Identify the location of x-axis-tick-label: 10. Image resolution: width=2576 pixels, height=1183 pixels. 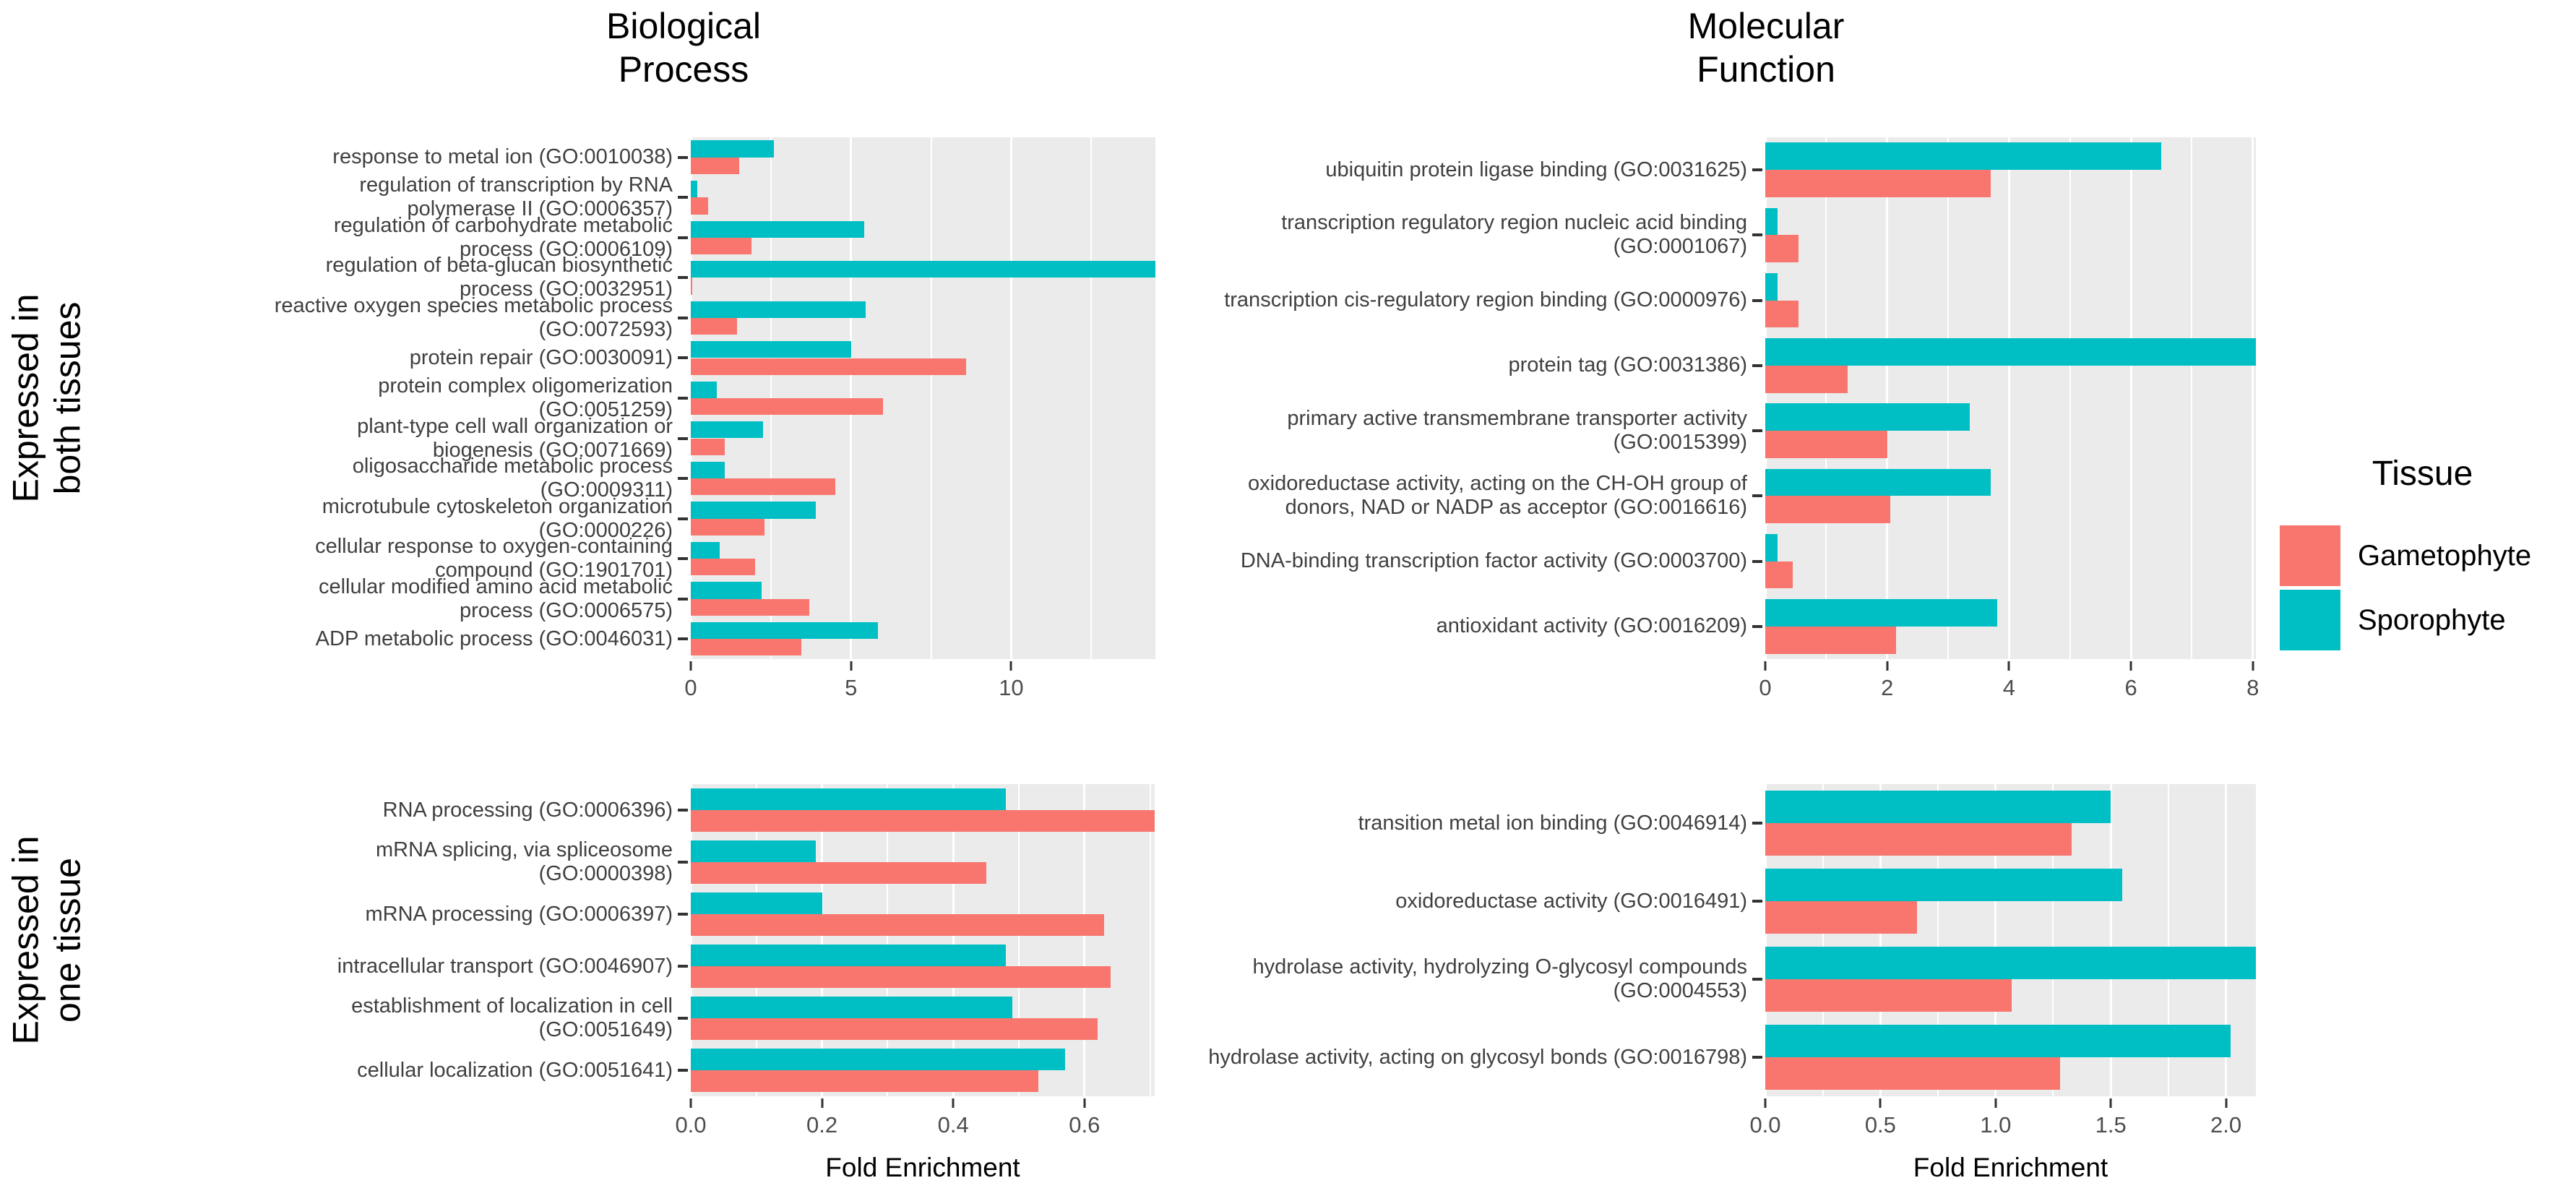
(1011, 687).